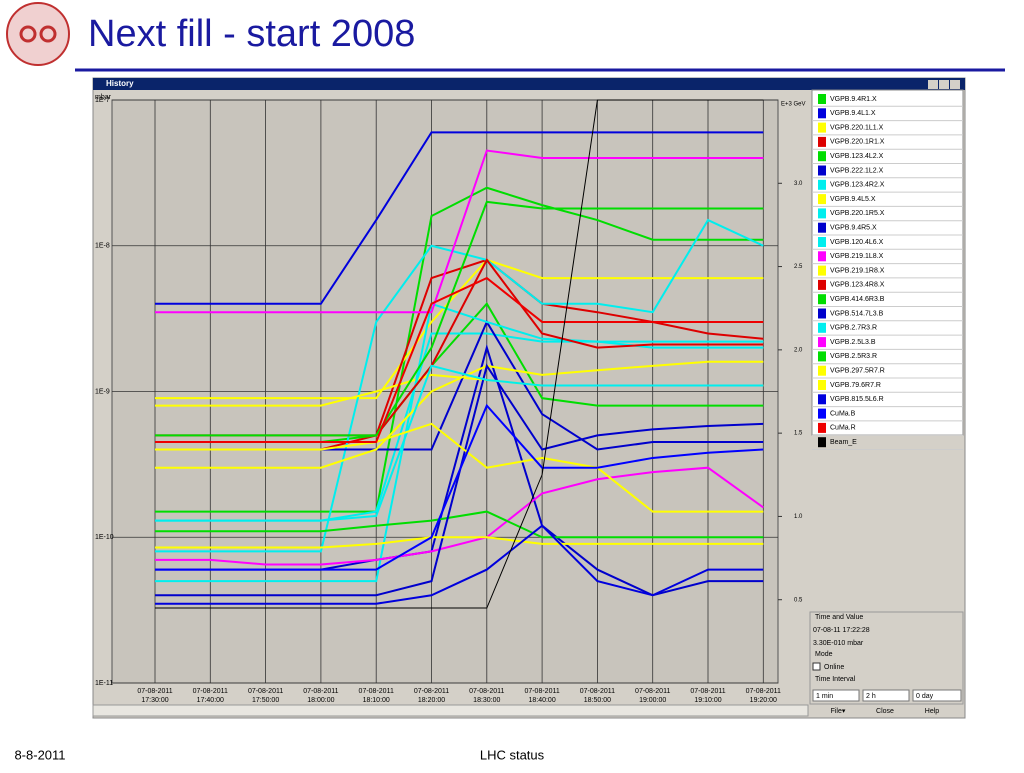 The image size is (1024, 773). Describe the element at coordinates (838, 643) in the screenshot. I see `cursor-value: 3.30E-010 mbar` at that location.